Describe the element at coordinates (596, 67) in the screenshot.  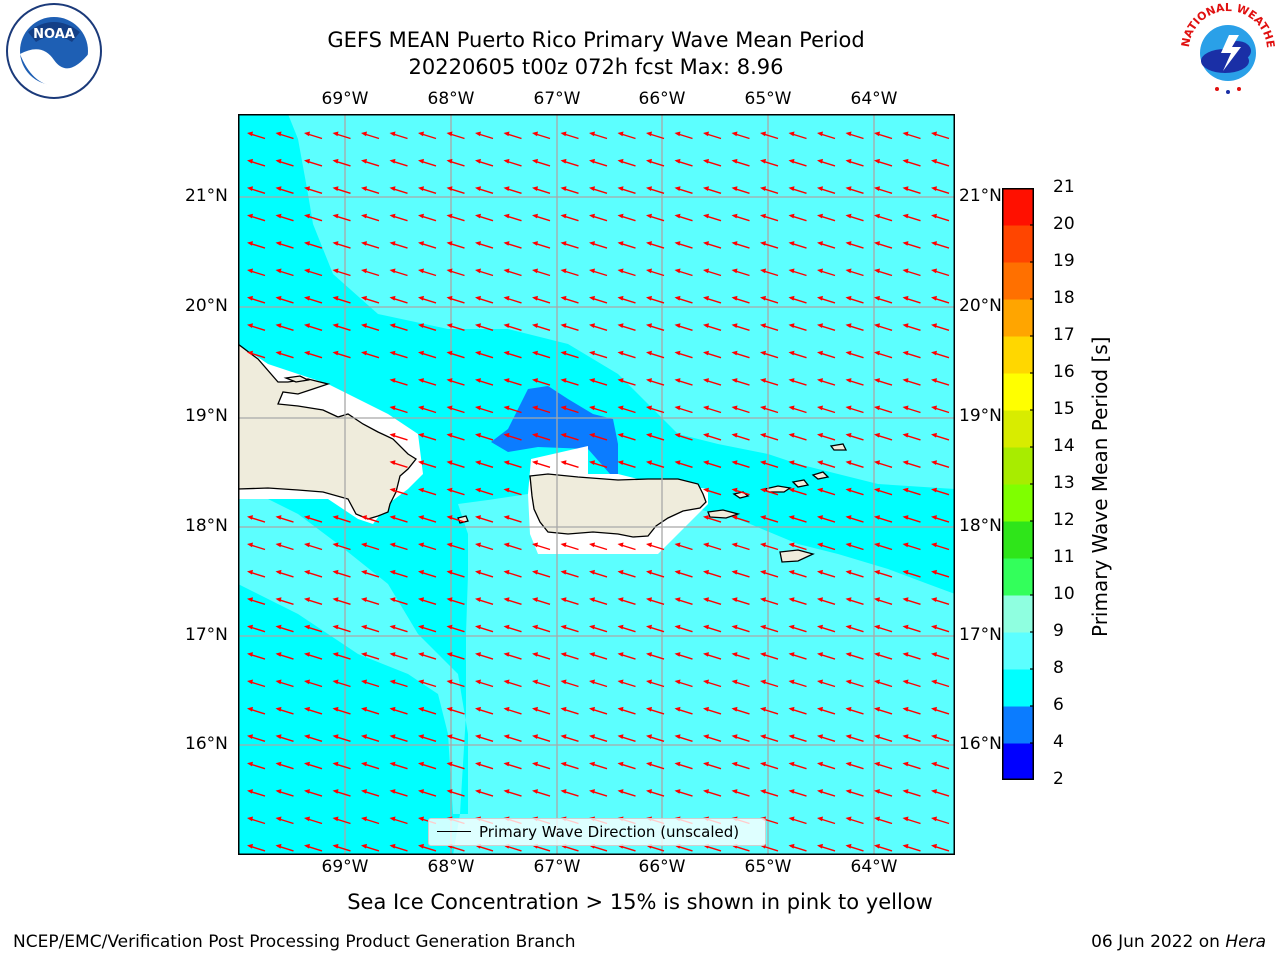
I see `chart-subtitle-run: 20220605 t00z 072h fcst Max: 8.96` at that location.